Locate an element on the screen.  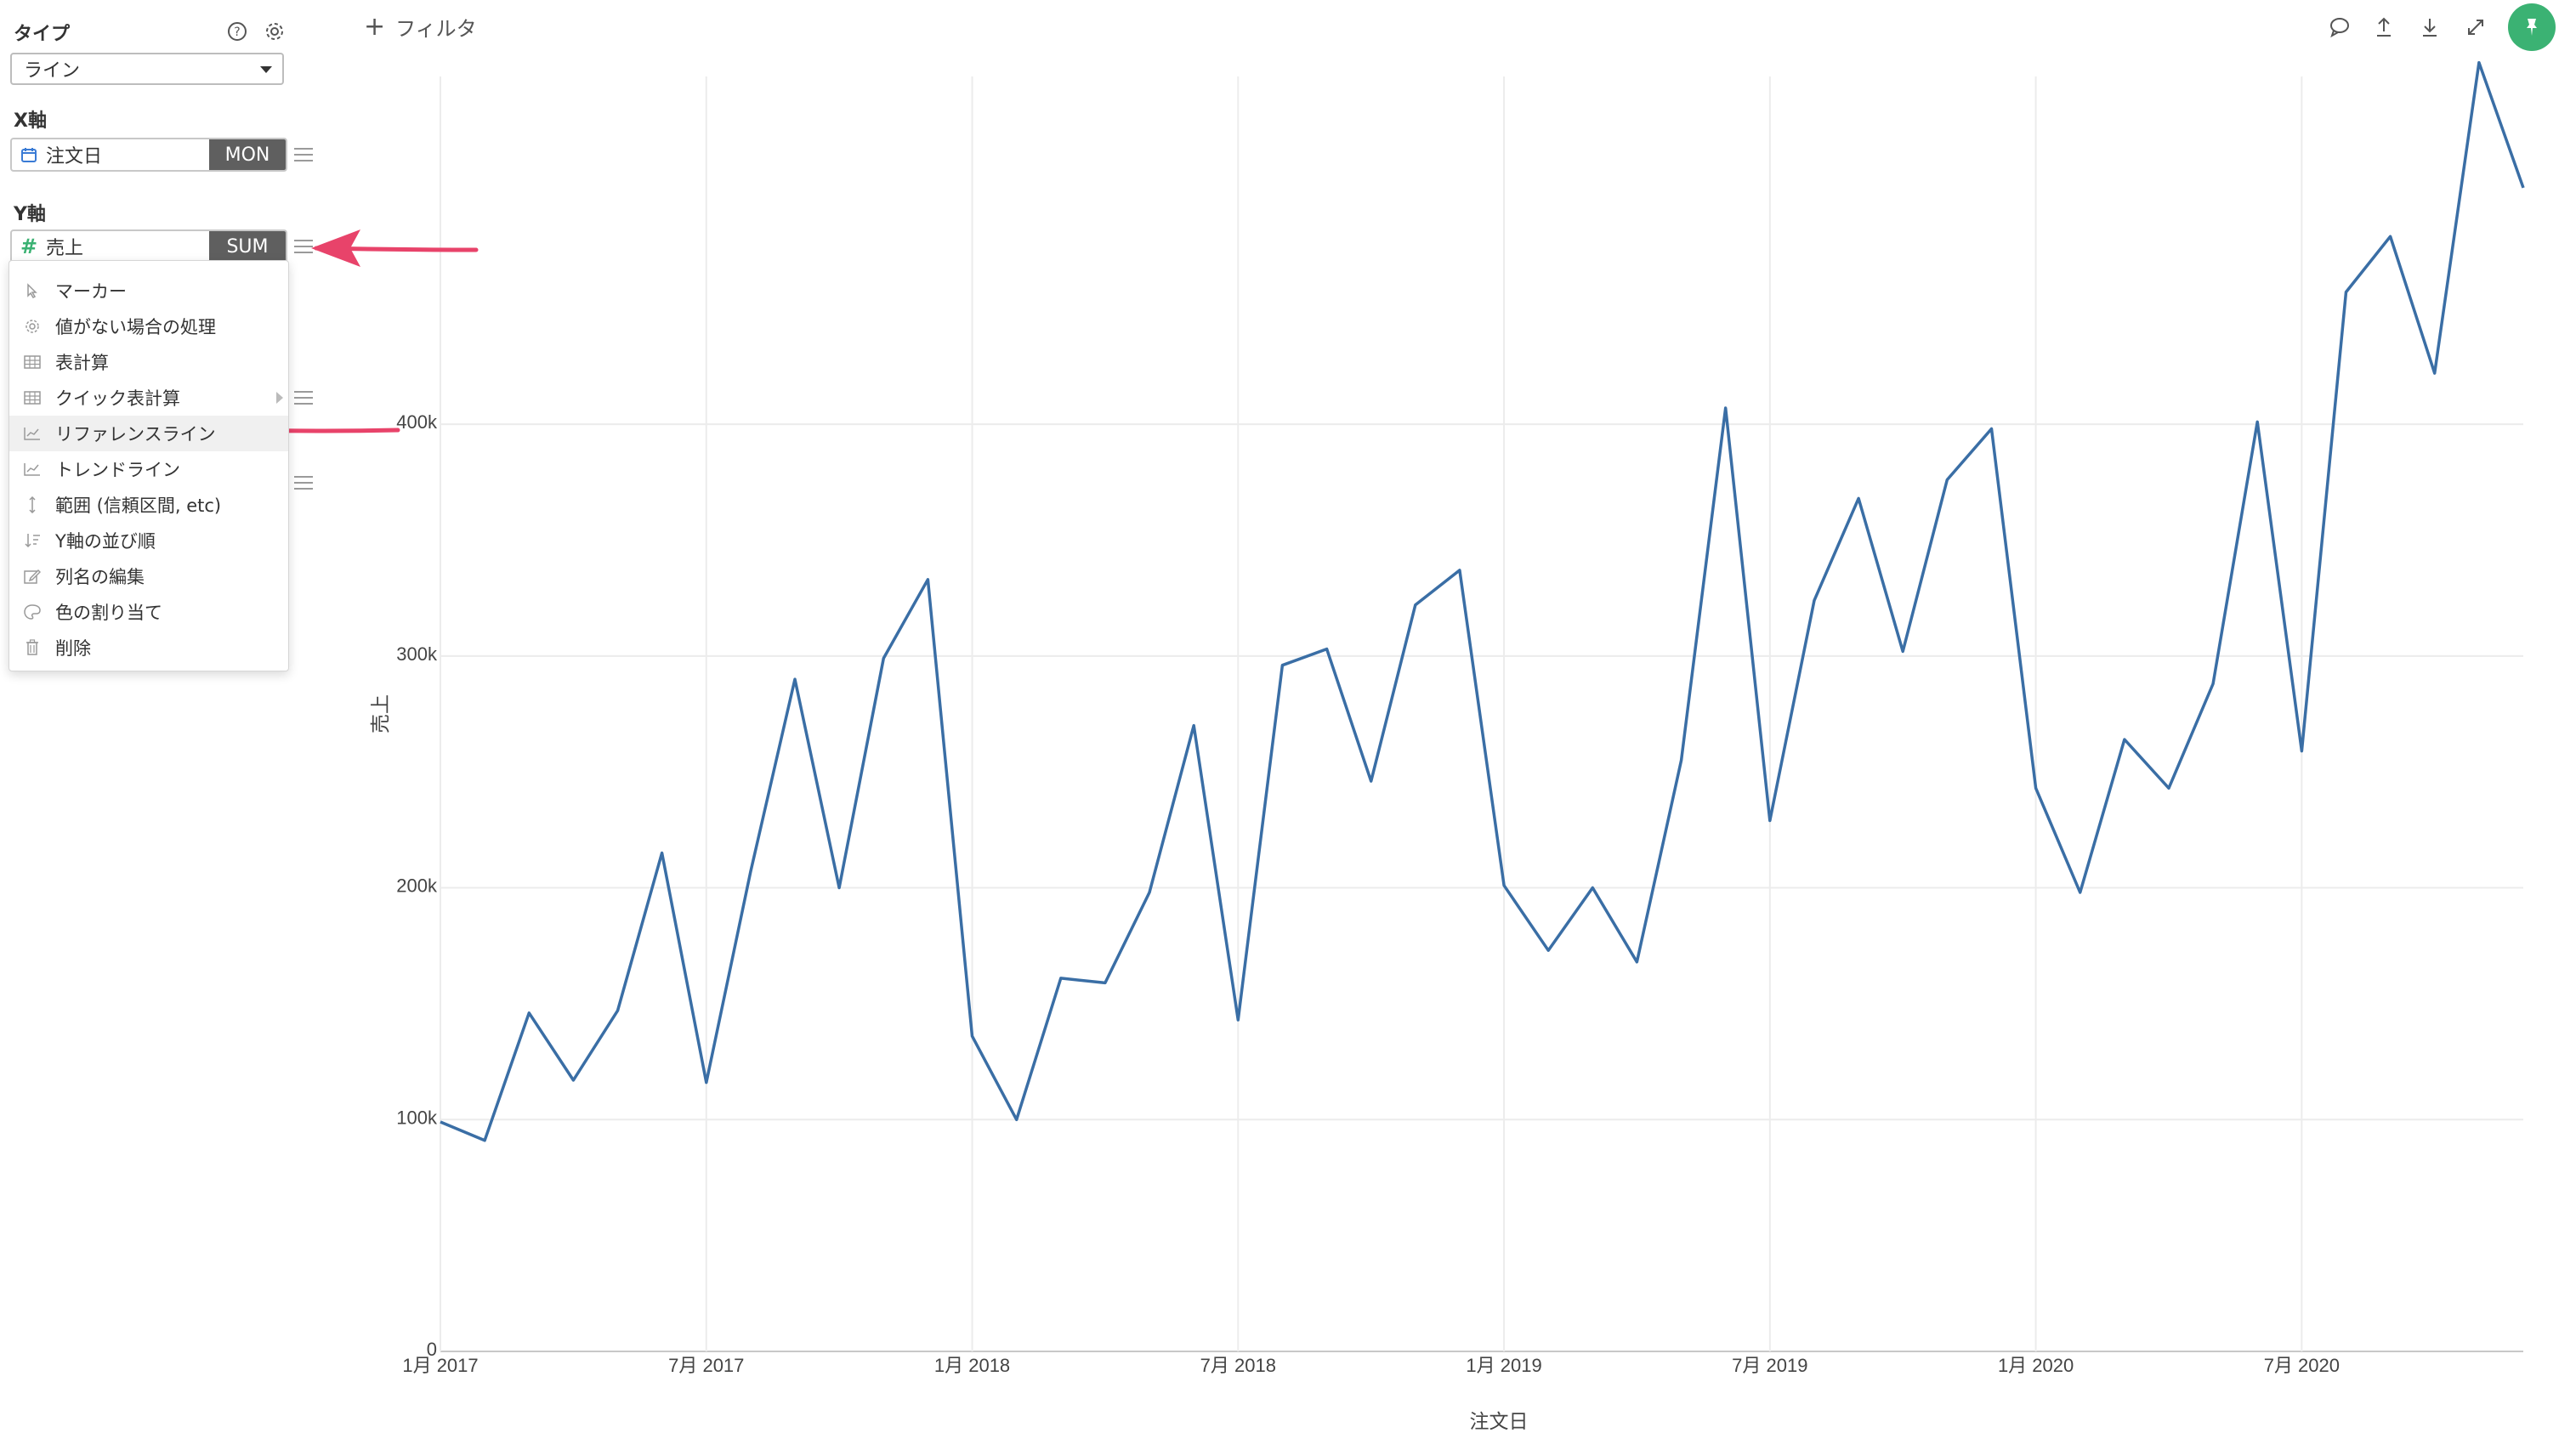
y-axis-section-title: Y軸 is located at coordinates (30, 214).